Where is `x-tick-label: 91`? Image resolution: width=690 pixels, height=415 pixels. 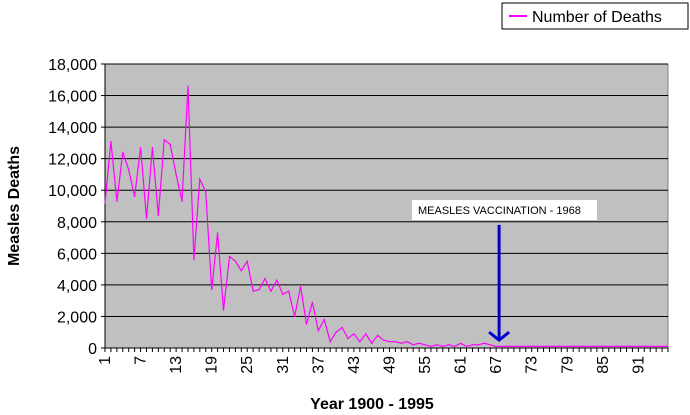
x-tick-label: 91 is located at coordinates (638, 365).